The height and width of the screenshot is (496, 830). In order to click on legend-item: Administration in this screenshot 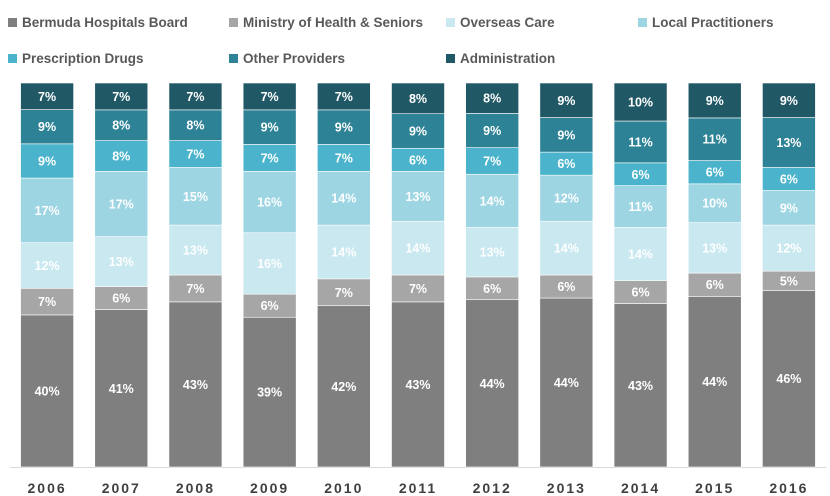, I will do `click(500, 58)`.